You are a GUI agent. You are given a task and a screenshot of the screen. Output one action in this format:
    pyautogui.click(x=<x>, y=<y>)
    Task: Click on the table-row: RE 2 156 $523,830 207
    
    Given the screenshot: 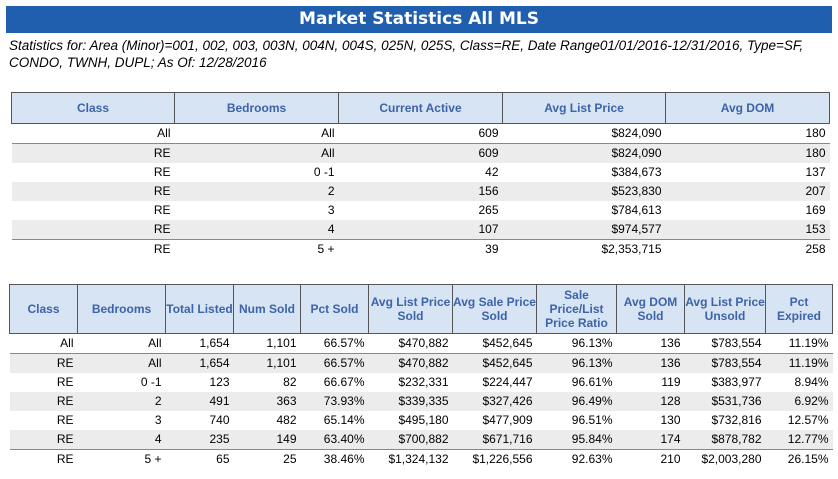 What is the action you would take?
    pyautogui.click(x=420, y=191)
    